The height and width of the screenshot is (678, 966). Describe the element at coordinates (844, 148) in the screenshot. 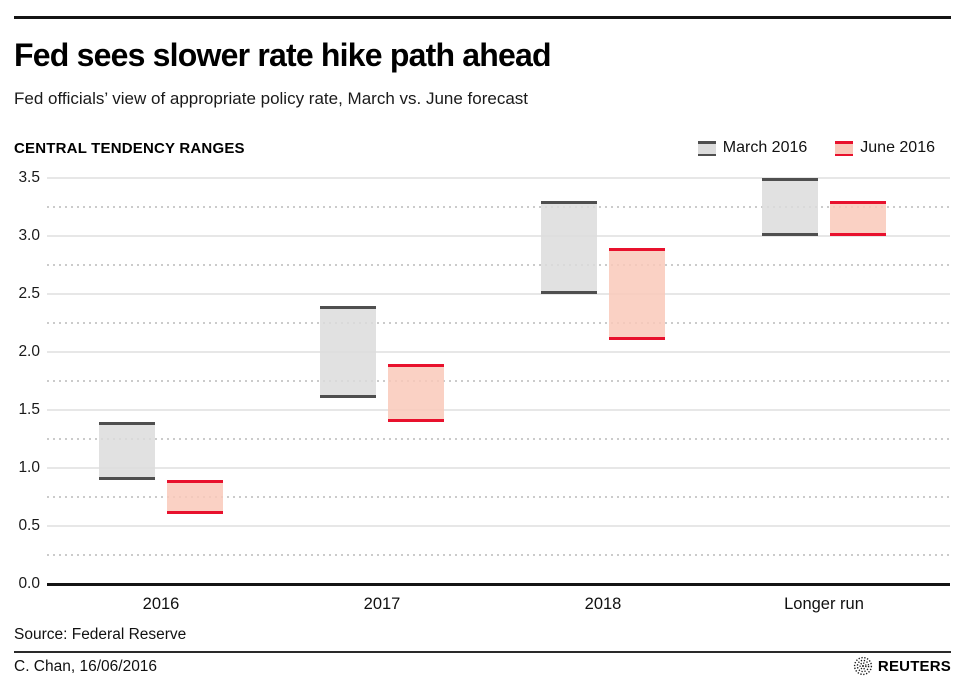

I see `legend-swatch-june-icon` at that location.